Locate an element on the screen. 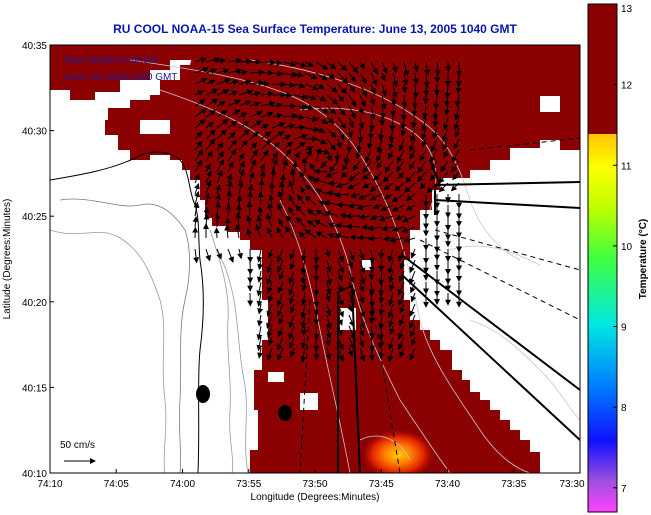 This screenshot has width=651, height=515. colorbar-tick-label: 13 is located at coordinates (627, 9).